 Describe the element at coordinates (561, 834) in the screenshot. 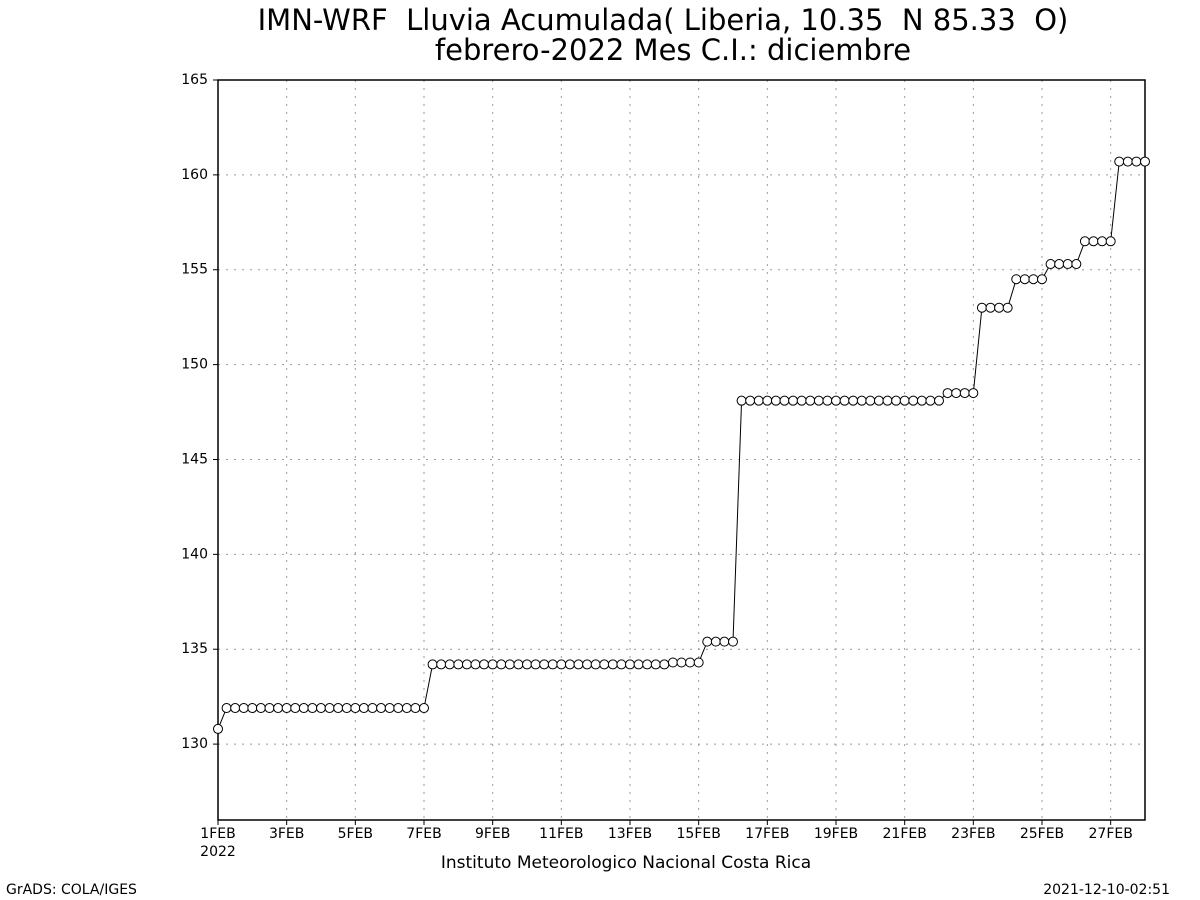

I see `x-tick-label: 11FEB` at that location.